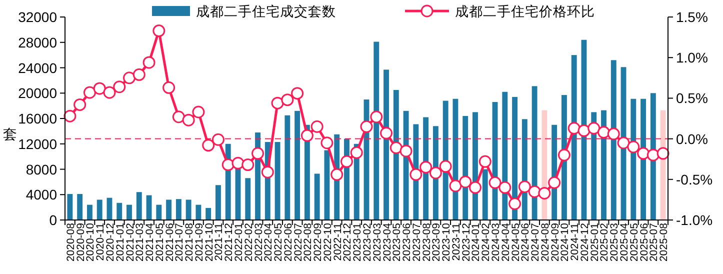 Image resolution: width=723 pixels, height=274 pixels. Describe the element at coordinates (358, 242) in the screenshot. I see `x-tick-label: 2023-01` at that location.